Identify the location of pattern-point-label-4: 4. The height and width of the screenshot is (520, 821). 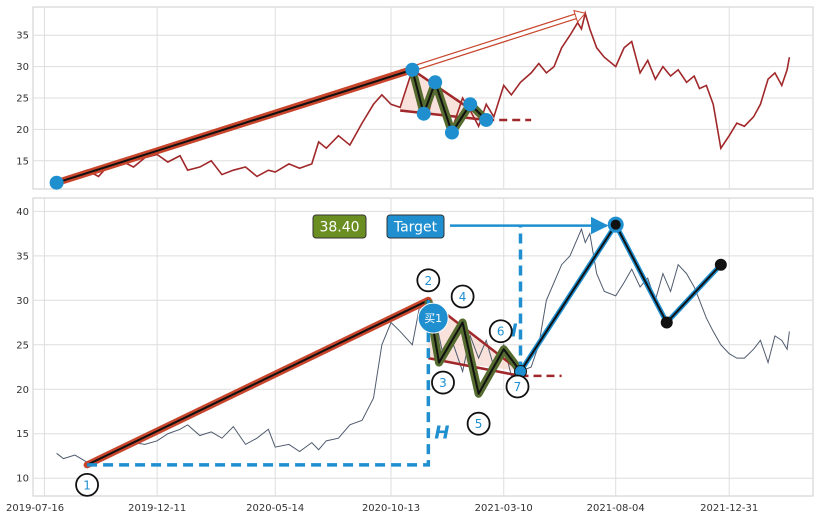
(463, 297).